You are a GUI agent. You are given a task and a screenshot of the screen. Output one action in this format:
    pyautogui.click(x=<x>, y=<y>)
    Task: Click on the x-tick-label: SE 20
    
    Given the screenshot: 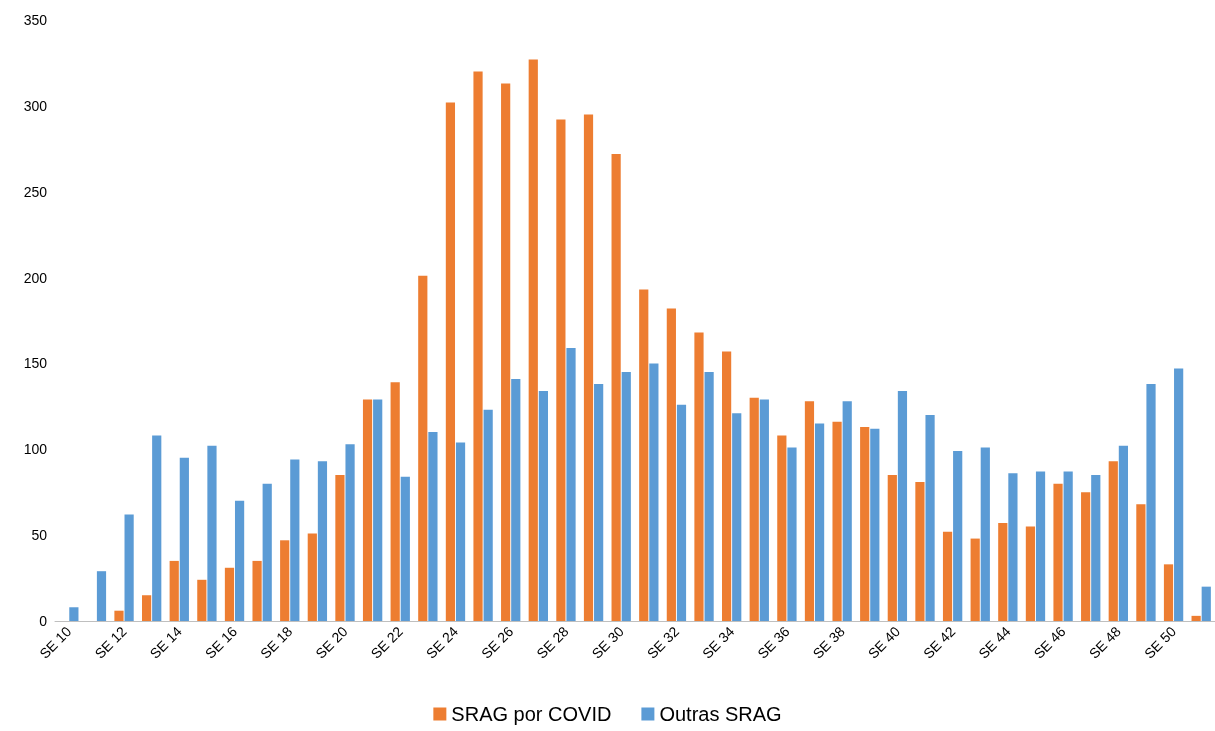 What is the action you would take?
    pyautogui.click(x=331, y=642)
    